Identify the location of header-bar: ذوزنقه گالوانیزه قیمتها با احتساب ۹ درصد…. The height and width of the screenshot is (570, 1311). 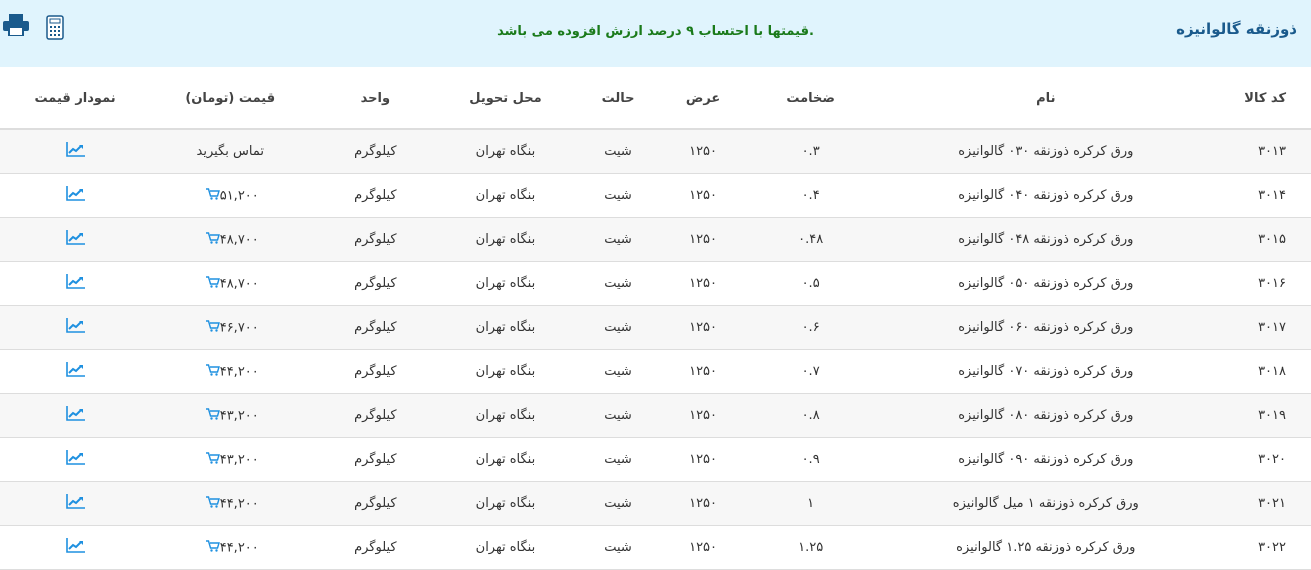
(655, 33).